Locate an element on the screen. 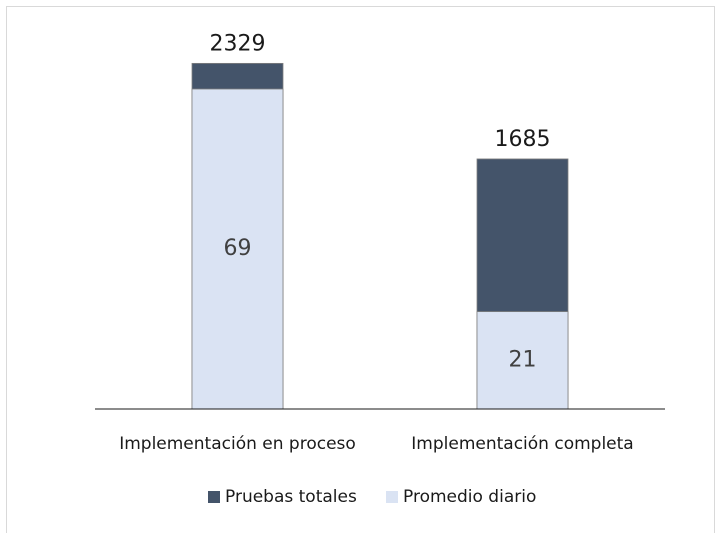 This screenshot has height=533, width=722. data-label: 21 is located at coordinates (523, 359).